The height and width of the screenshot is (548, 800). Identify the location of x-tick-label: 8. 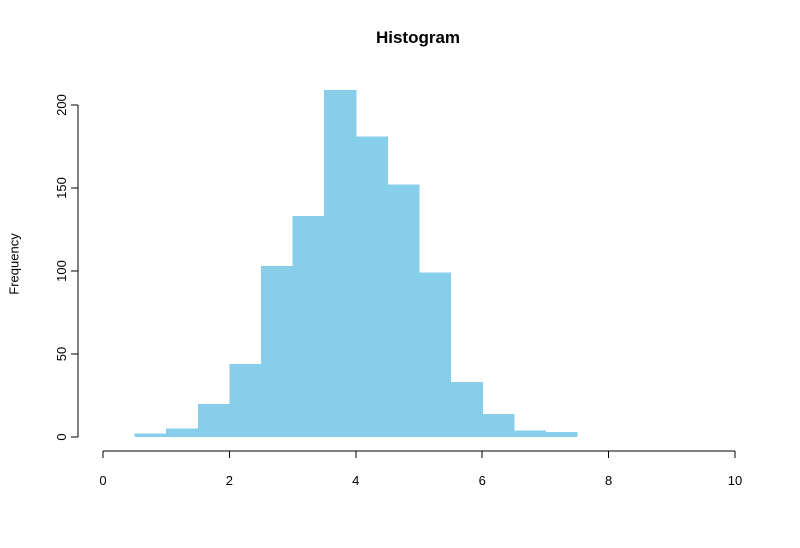
(608, 480).